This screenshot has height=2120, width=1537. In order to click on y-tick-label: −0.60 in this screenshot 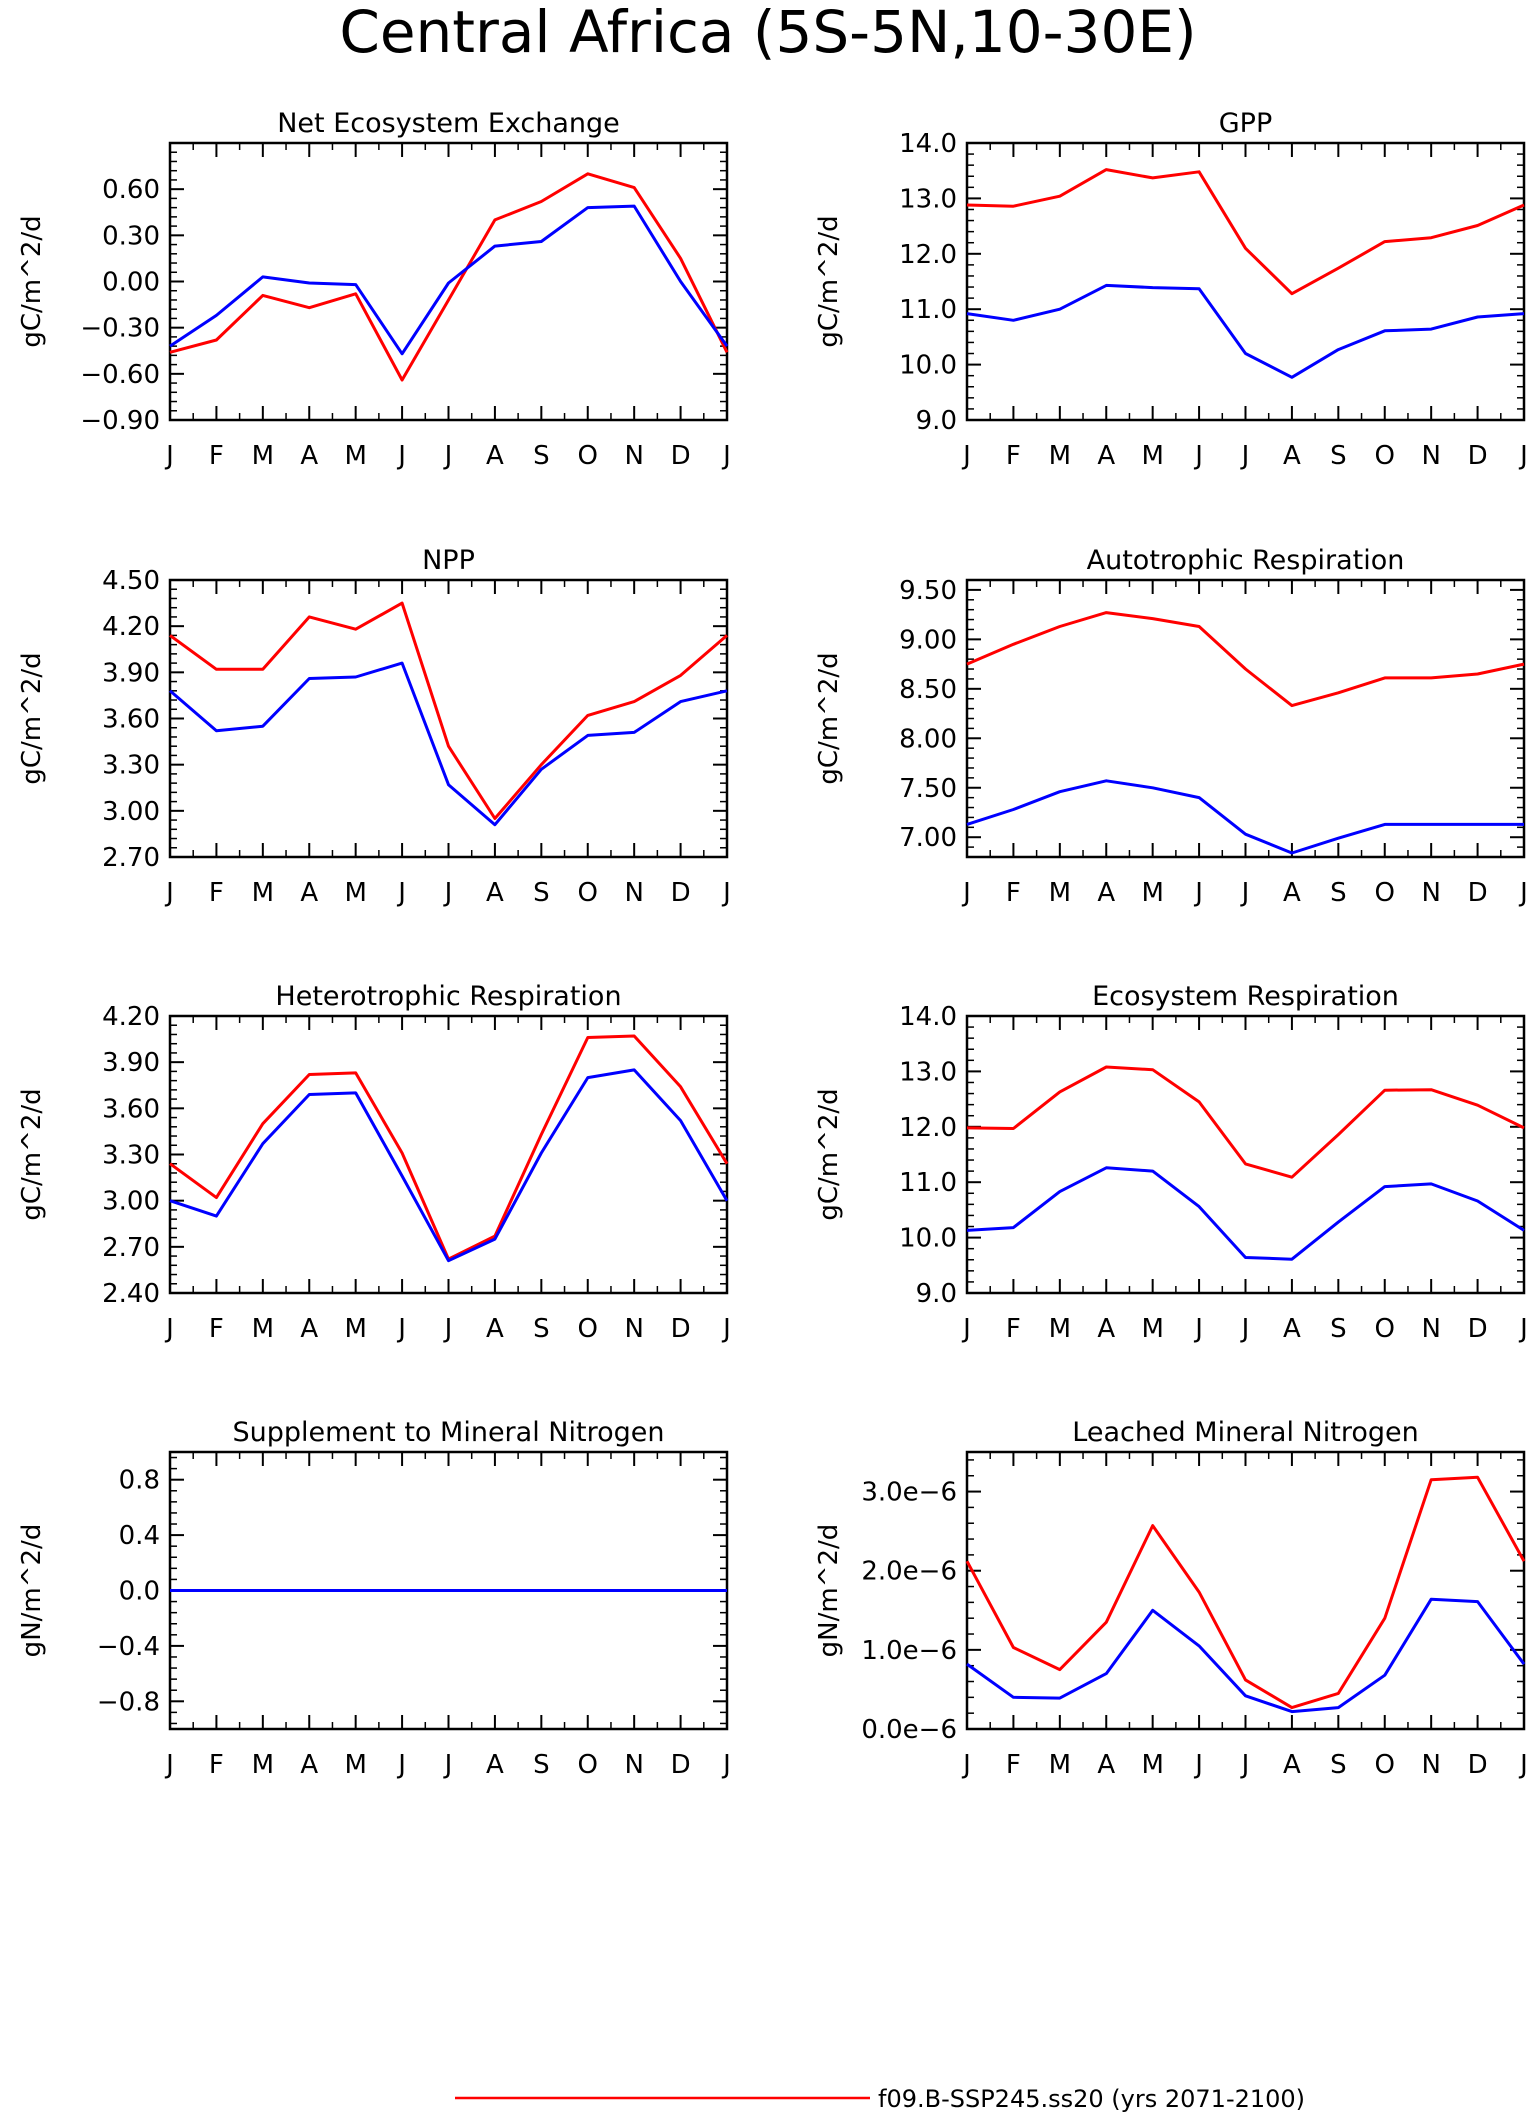, I will do `click(120, 375)`.